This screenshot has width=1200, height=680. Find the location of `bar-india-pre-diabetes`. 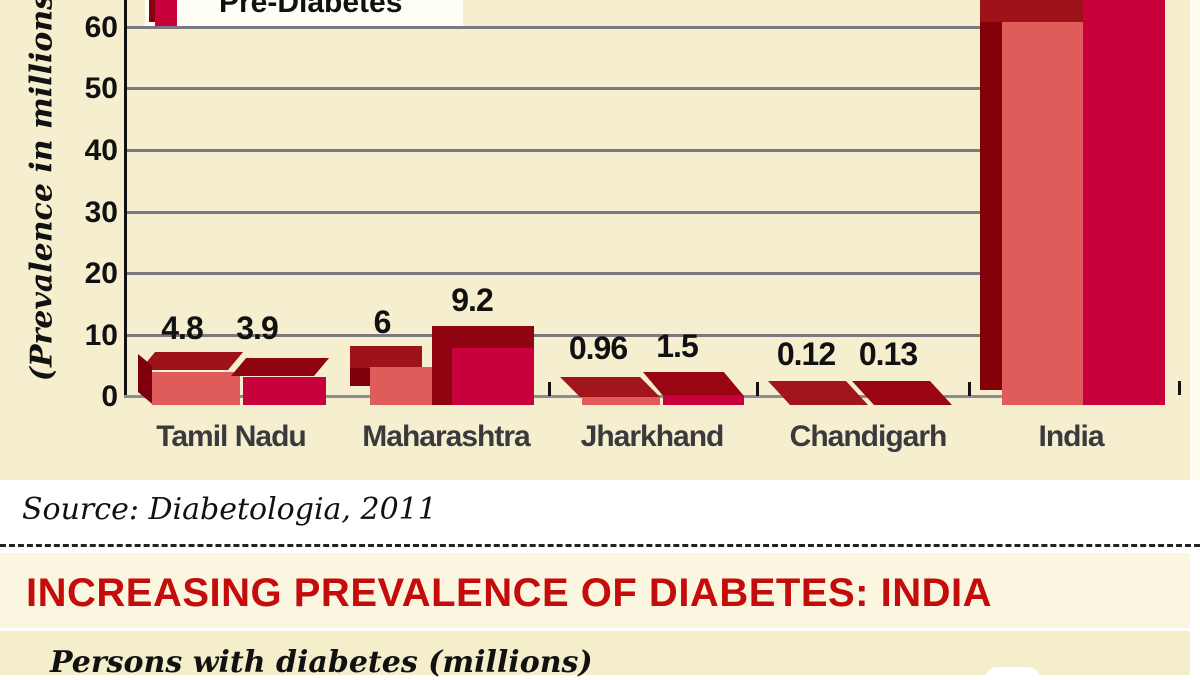

bar-india-pre-diabetes is located at coordinates (1124, 202).